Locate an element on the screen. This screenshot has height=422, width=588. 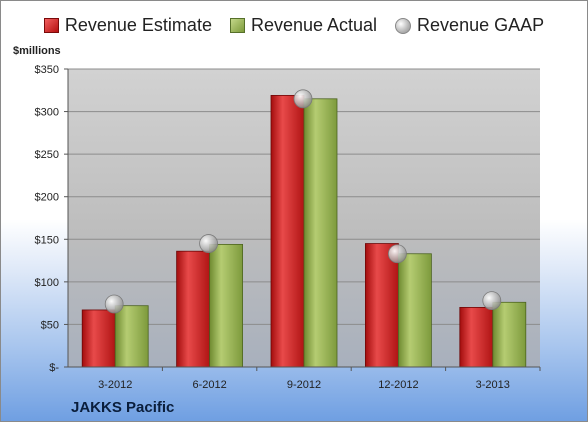
legend-item-estimate: Revenue Estimate is located at coordinates (127, 25).